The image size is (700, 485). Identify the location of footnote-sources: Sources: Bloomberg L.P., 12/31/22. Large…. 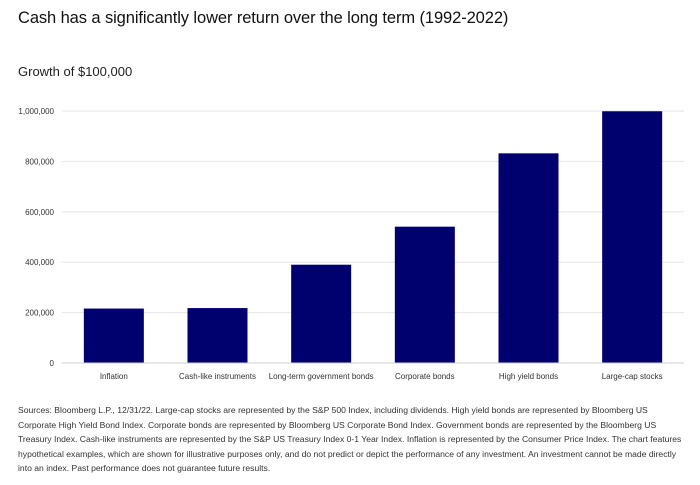
(350, 439).